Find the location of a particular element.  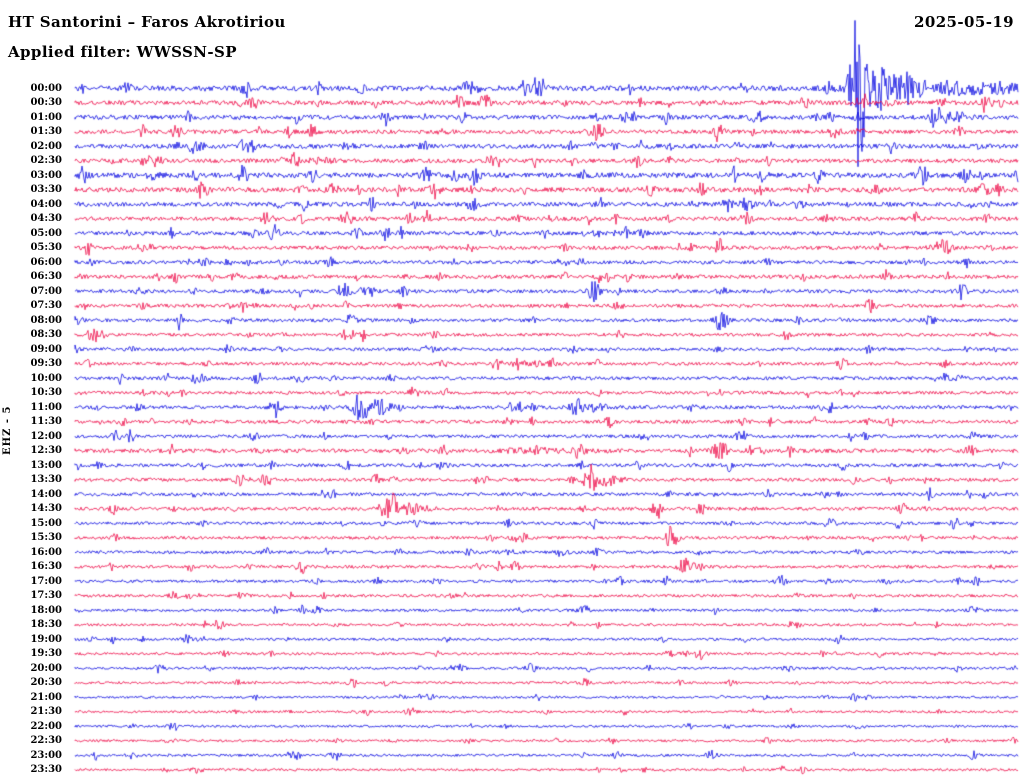

time-label: 10:00 is located at coordinates (46, 378).